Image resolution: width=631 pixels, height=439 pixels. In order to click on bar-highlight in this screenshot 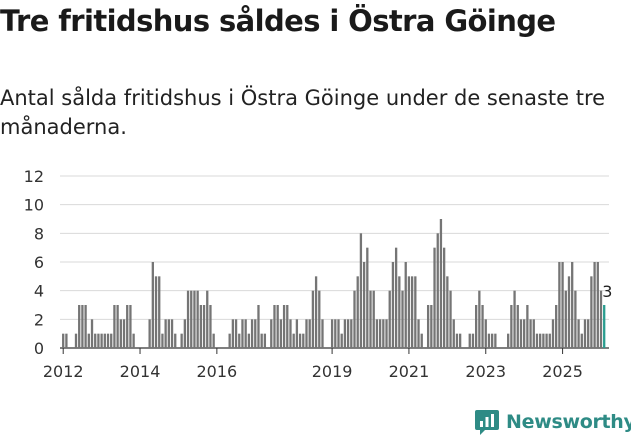, I will do `click(604, 326)`.